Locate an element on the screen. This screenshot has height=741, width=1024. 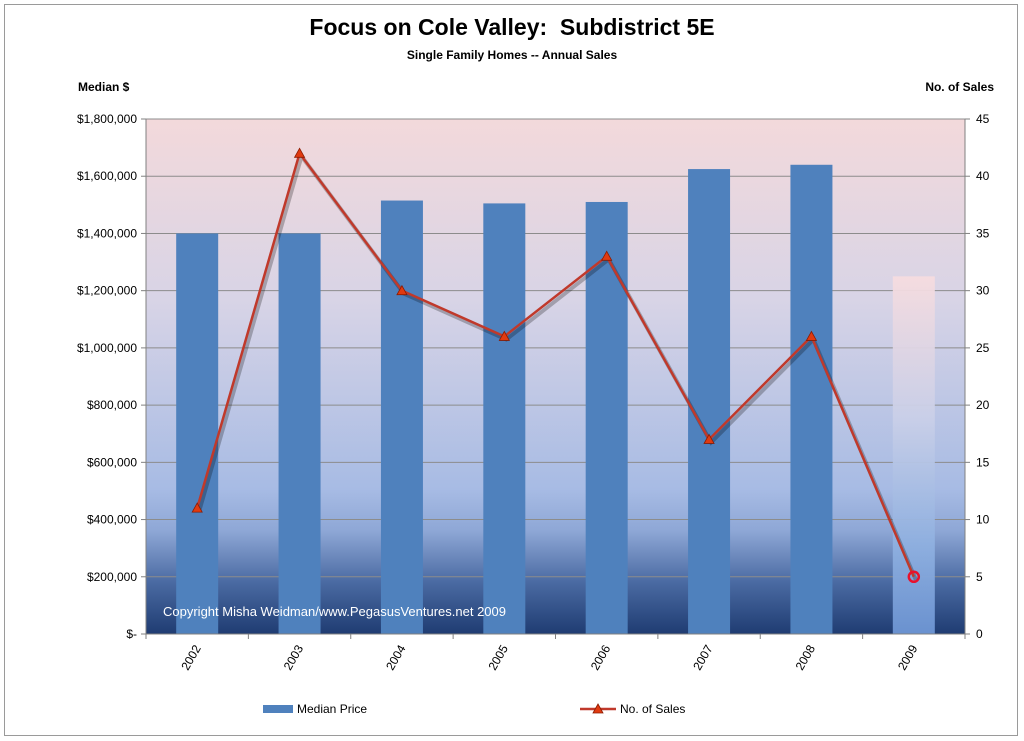
legend-bar-swatch is located at coordinates (278, 709).